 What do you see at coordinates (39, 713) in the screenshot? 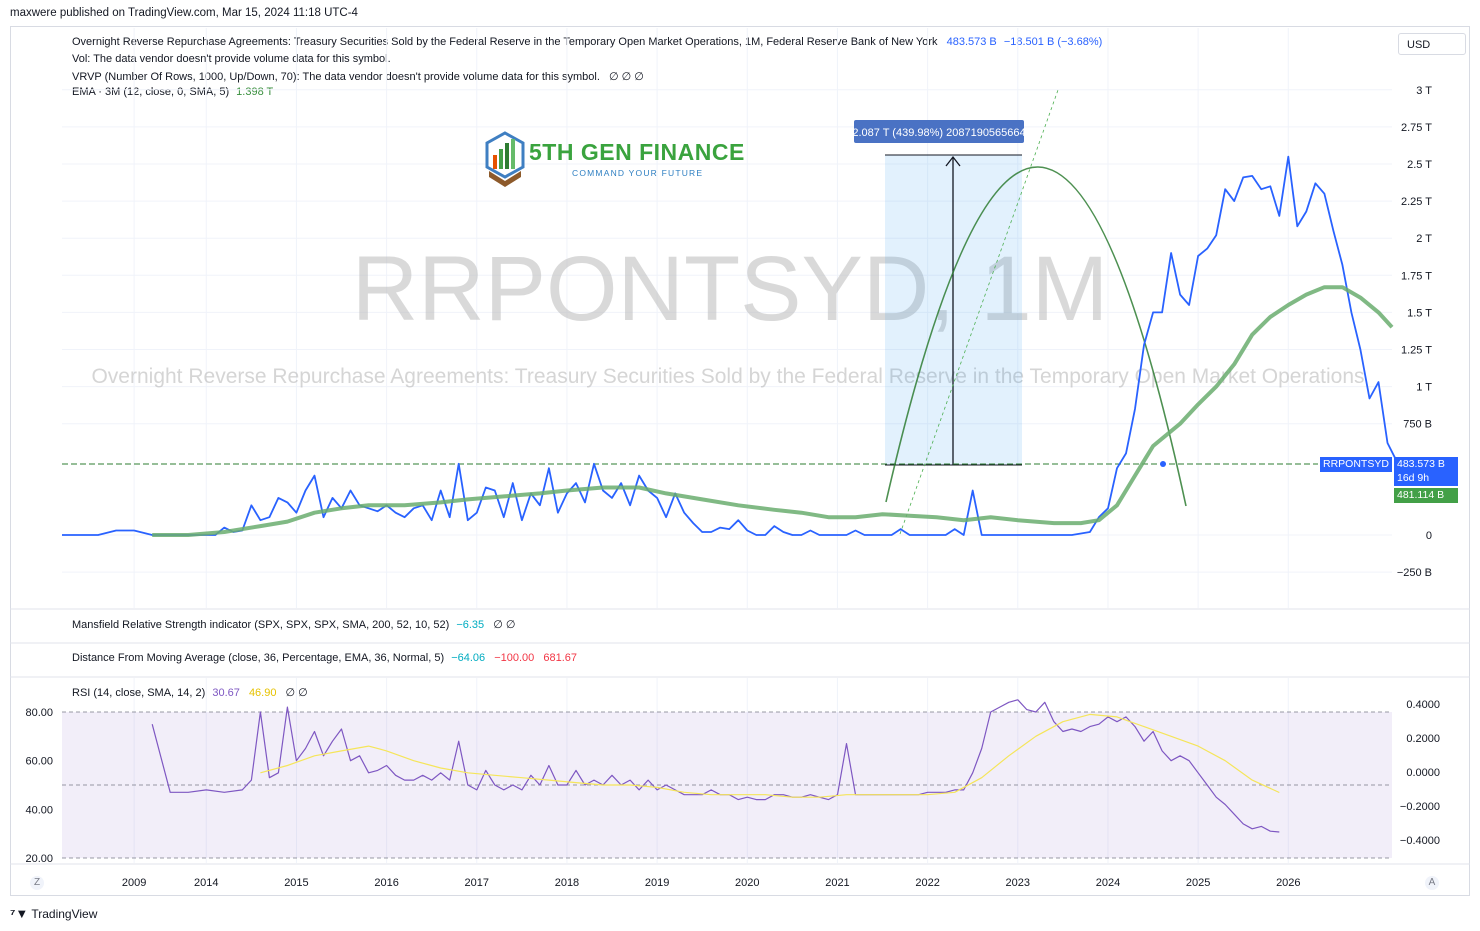
I see `rsi-left-tick-label: 80.00` at bounding box center [39, 713].